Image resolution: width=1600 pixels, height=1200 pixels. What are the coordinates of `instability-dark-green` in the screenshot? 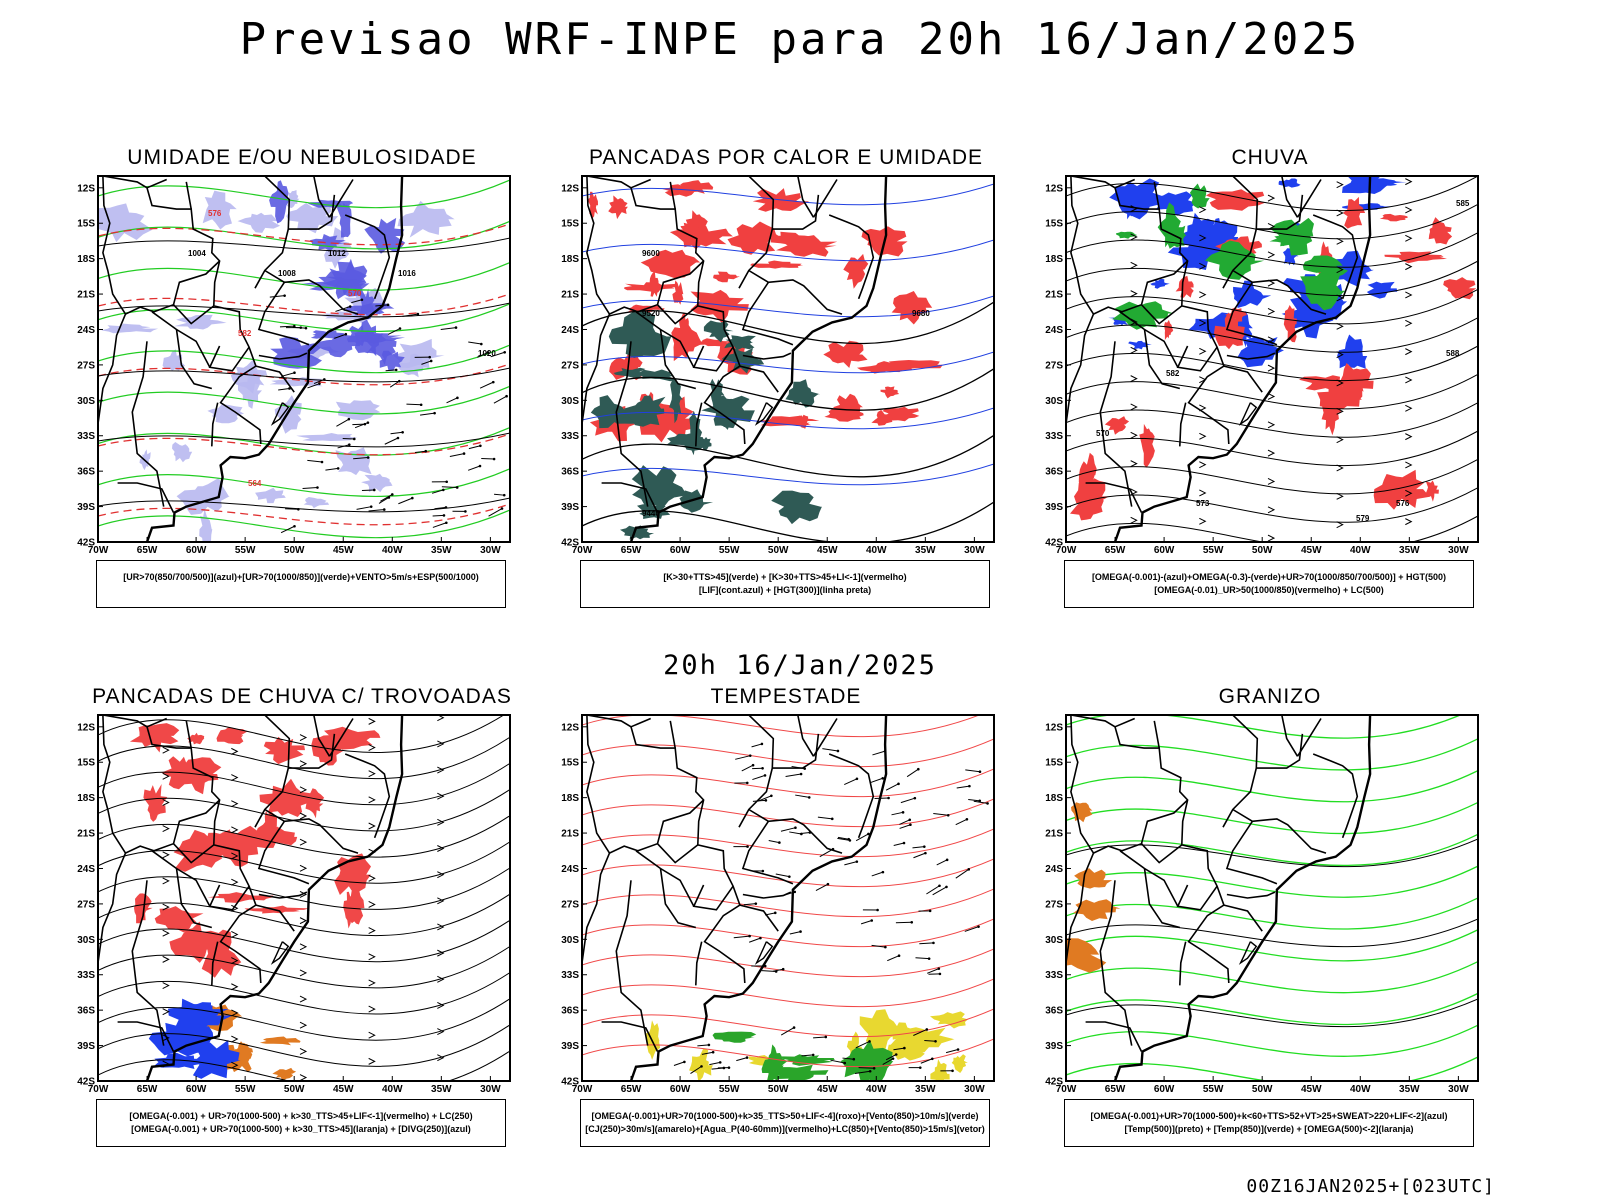 It's located at (796, 507).